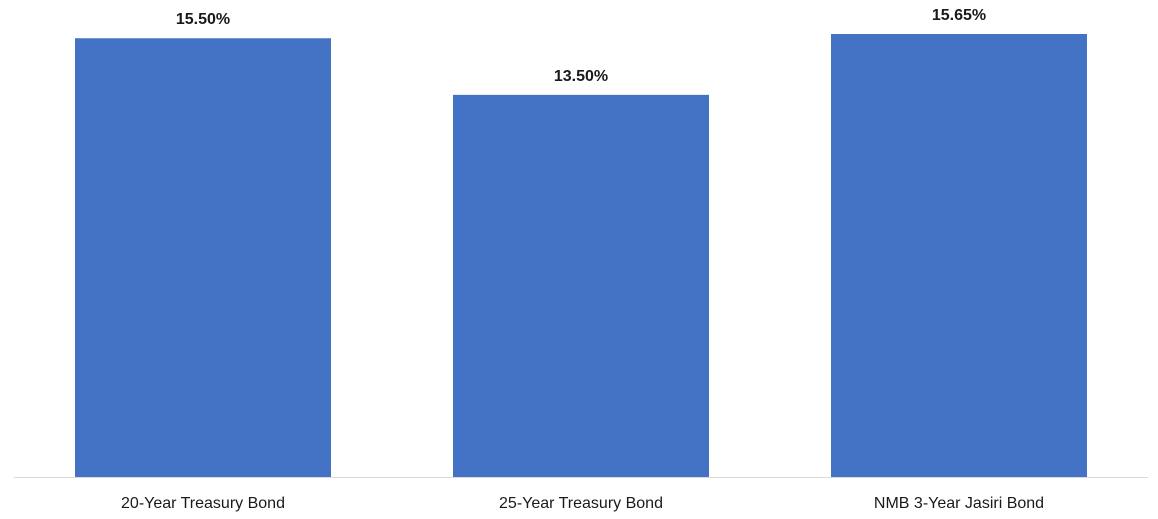  I want to click on data-label-3: 15.65%, so click(959, 15).